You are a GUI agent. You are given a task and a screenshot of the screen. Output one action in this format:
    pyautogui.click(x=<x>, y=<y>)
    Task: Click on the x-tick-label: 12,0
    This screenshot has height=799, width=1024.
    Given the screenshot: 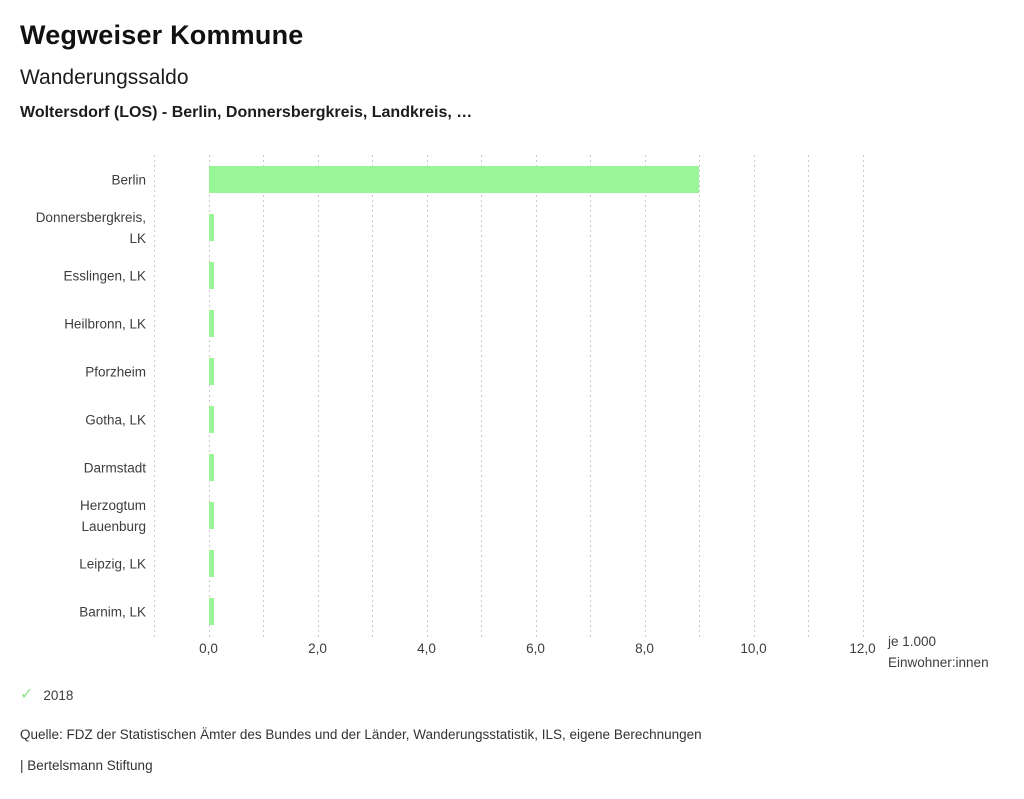 What is the action you would take?
    pyautogui.click(x=862, y=648)
    